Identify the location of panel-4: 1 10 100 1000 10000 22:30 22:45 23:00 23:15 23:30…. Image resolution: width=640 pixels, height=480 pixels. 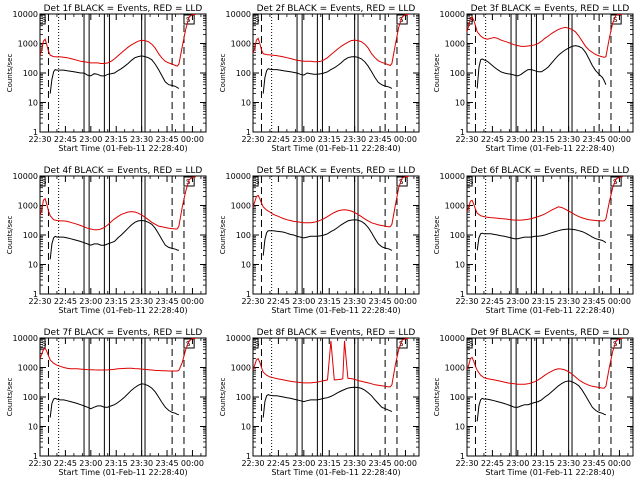
(106, 240).